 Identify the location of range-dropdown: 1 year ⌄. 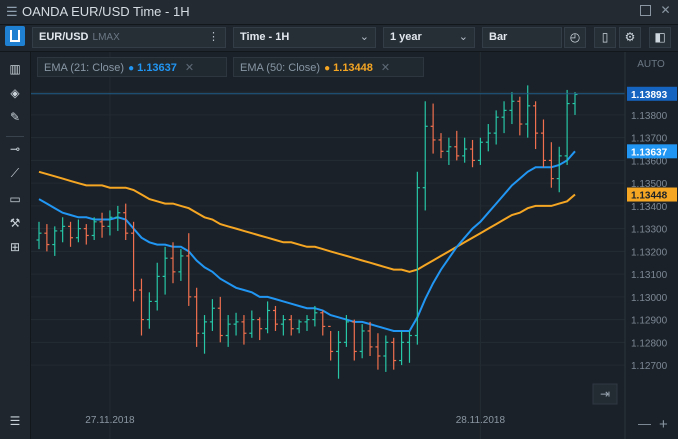
(429, 37).